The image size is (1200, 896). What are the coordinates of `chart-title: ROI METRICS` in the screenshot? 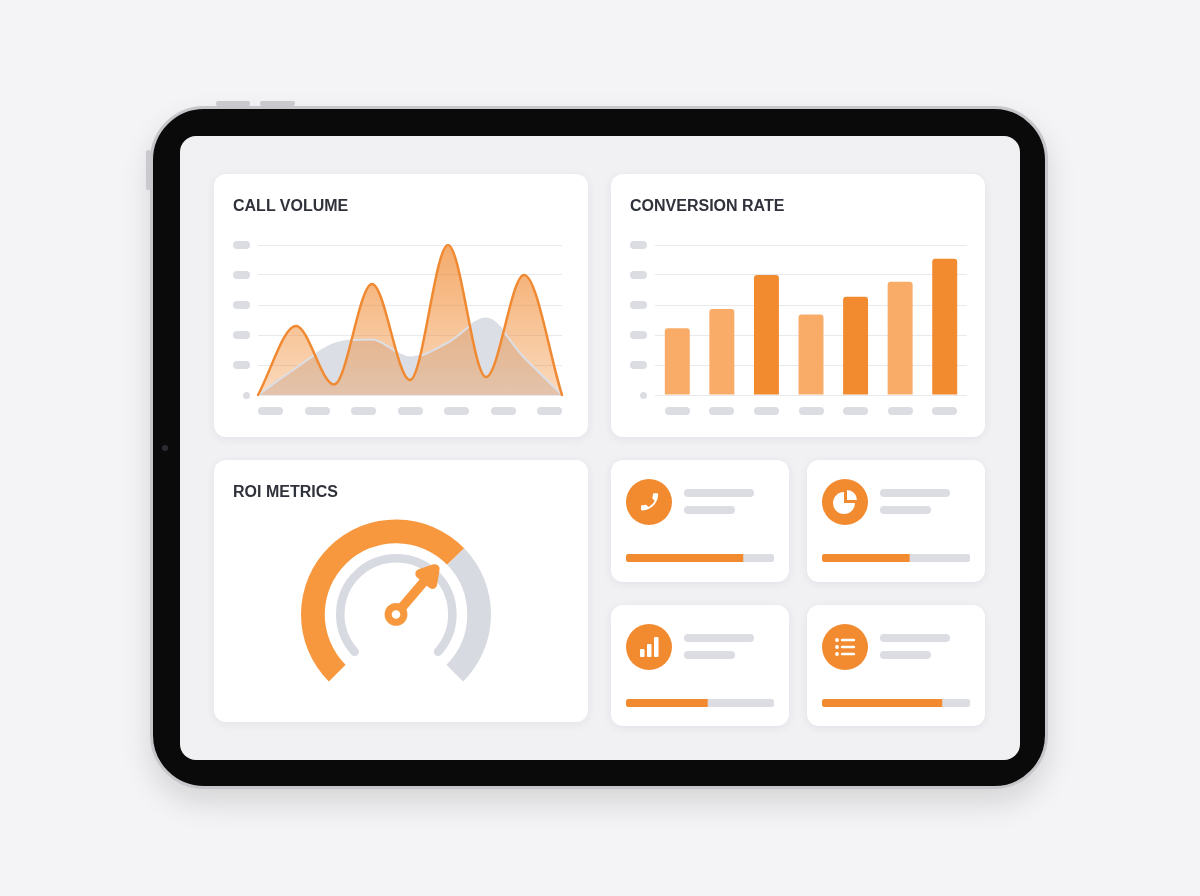 It's located at (285, 492).